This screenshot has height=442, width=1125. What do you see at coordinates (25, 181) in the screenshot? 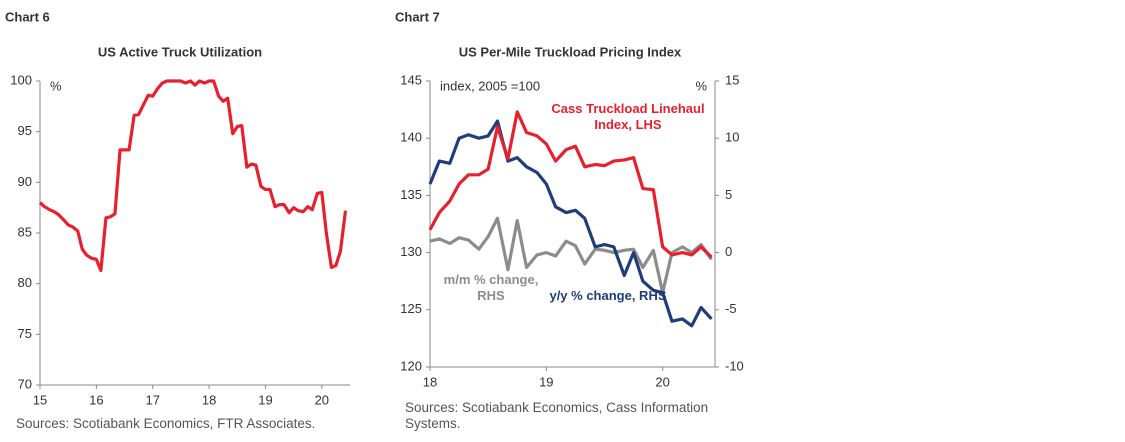
I see `y-tick-label: 90` at bounding box center [25, 181].